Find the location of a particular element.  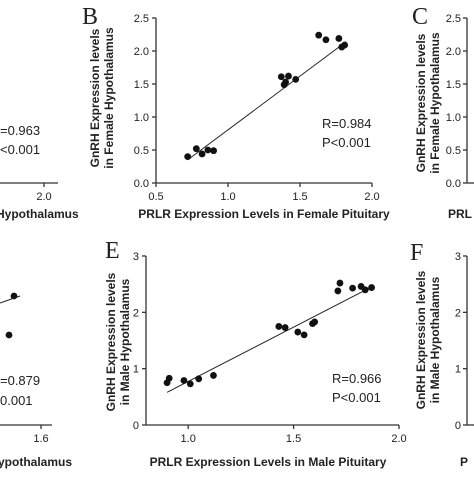

panel-b-x-ticks: 0.5 1.0 1.5 2.0 is located at coordinates (264, 193).